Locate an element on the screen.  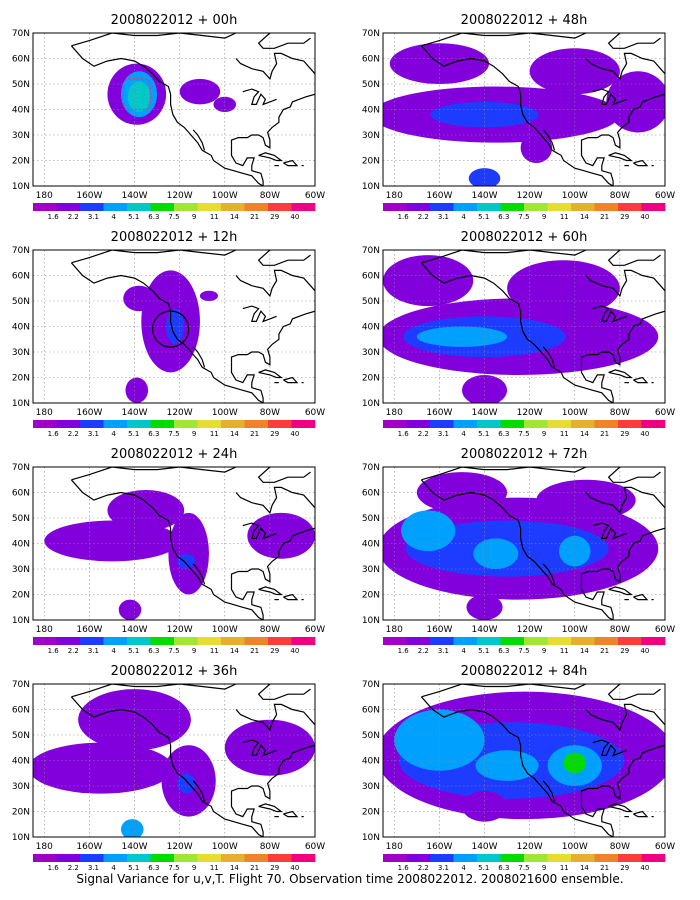
colorbar-label: 5.1 is located at coordinates (133, 651).